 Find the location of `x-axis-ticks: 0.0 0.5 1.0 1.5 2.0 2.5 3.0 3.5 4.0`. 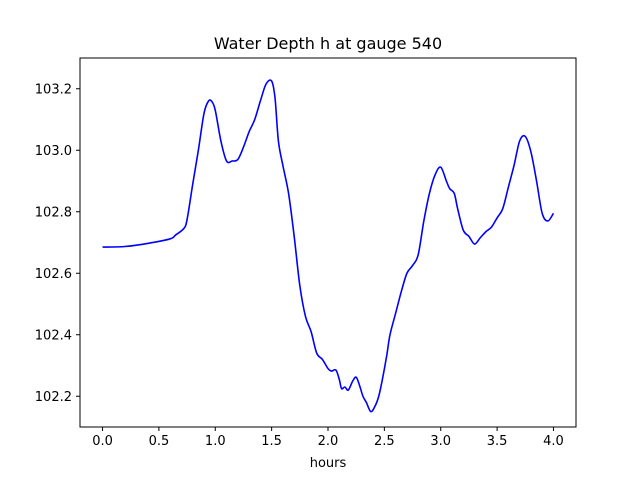

x-axis-ticks: 0.0 0.5 1.0 1.5 2.0 2.5 3.0 3.5 4.0 is located at coordinates (328, 438).